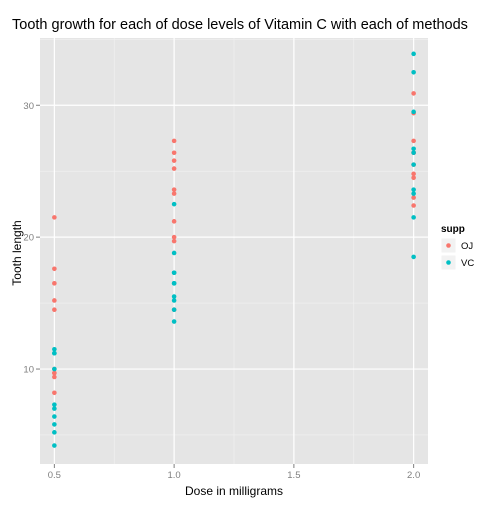 The image size is (504, 509). What do you see at coordinates (448, 245) in the screenshot?
I see `legend-key-oj` at bounding box center [448, 245].